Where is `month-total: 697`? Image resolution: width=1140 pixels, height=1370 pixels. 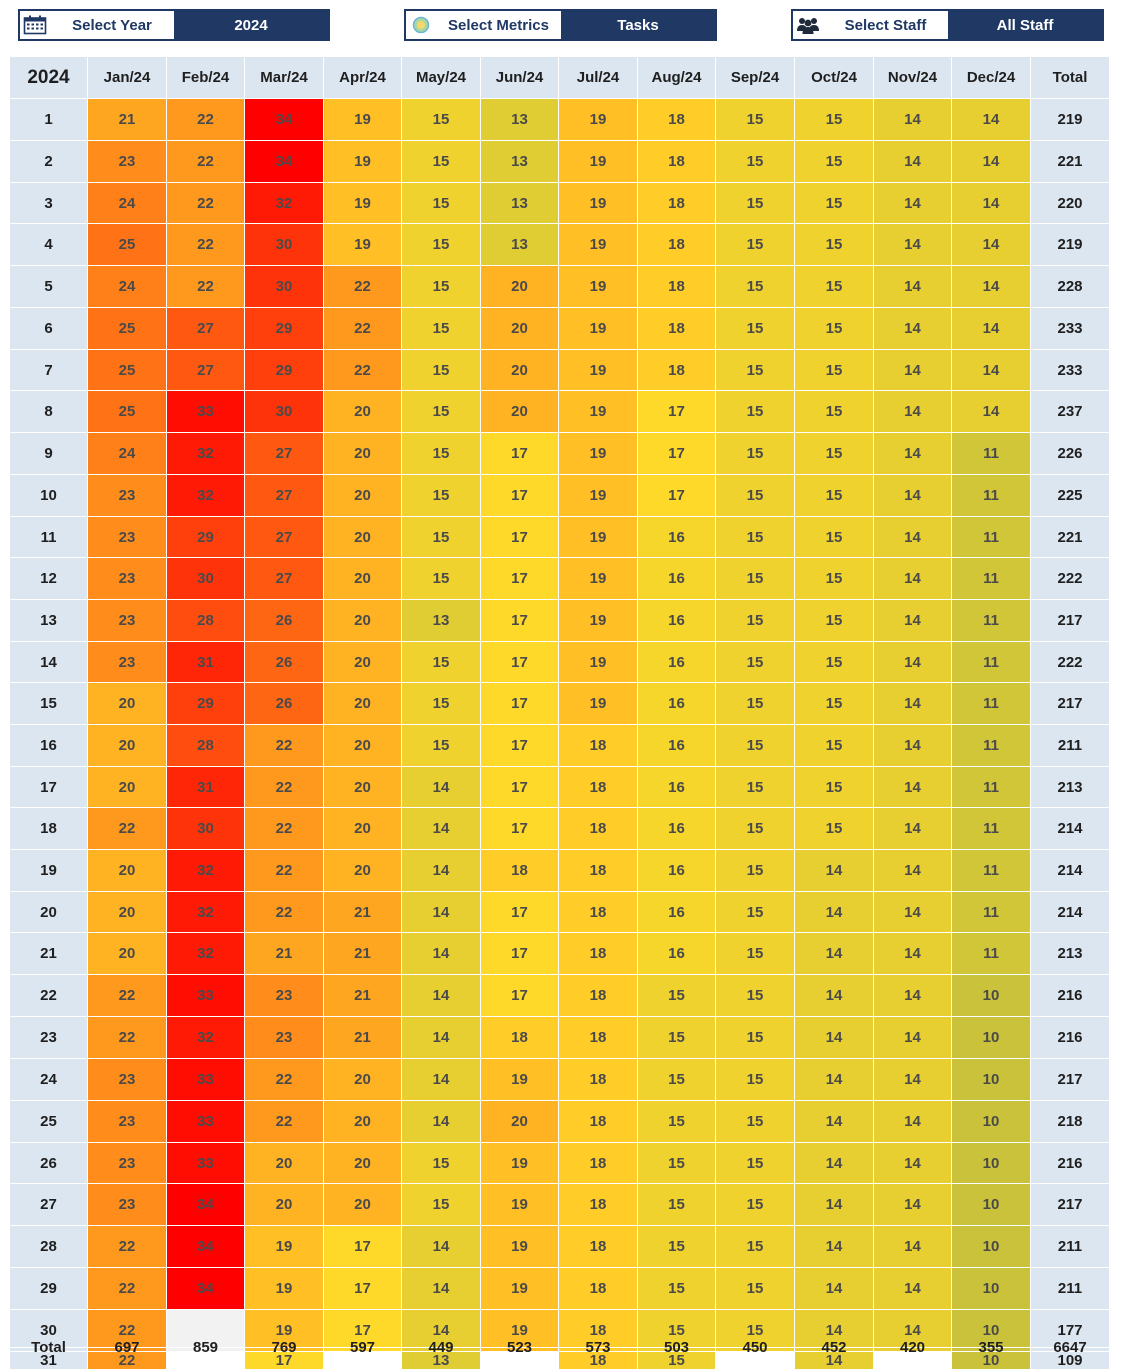 month-total: 697 is located at coordinates (127, 1347).